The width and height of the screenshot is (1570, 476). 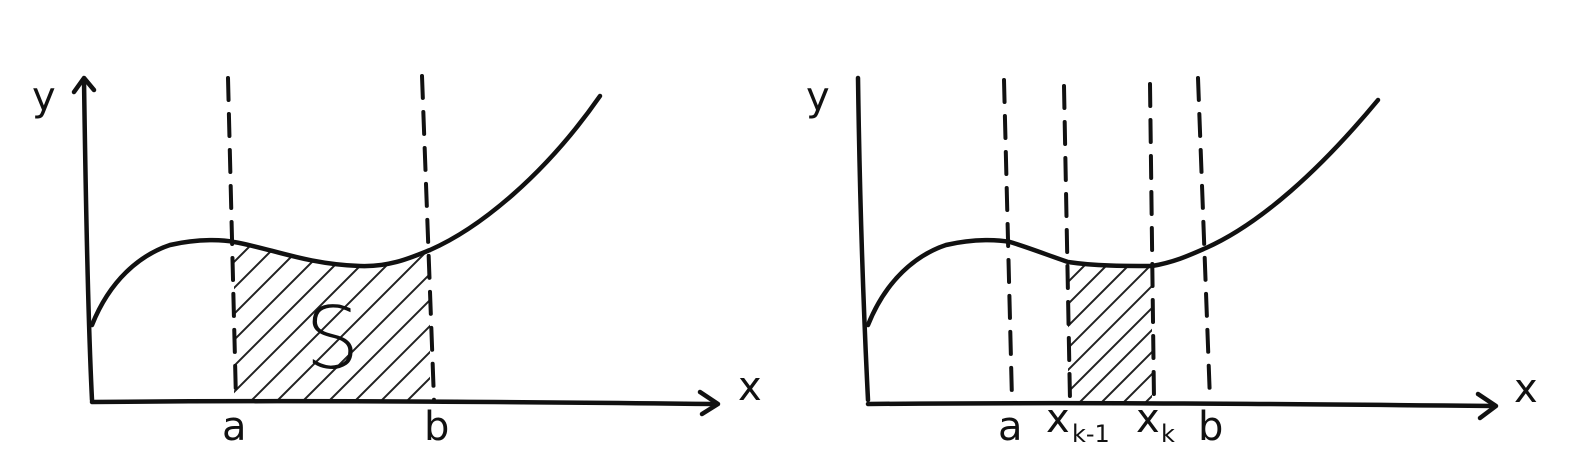 I want to click on right-x-axis, so click(x=1181, y=404).